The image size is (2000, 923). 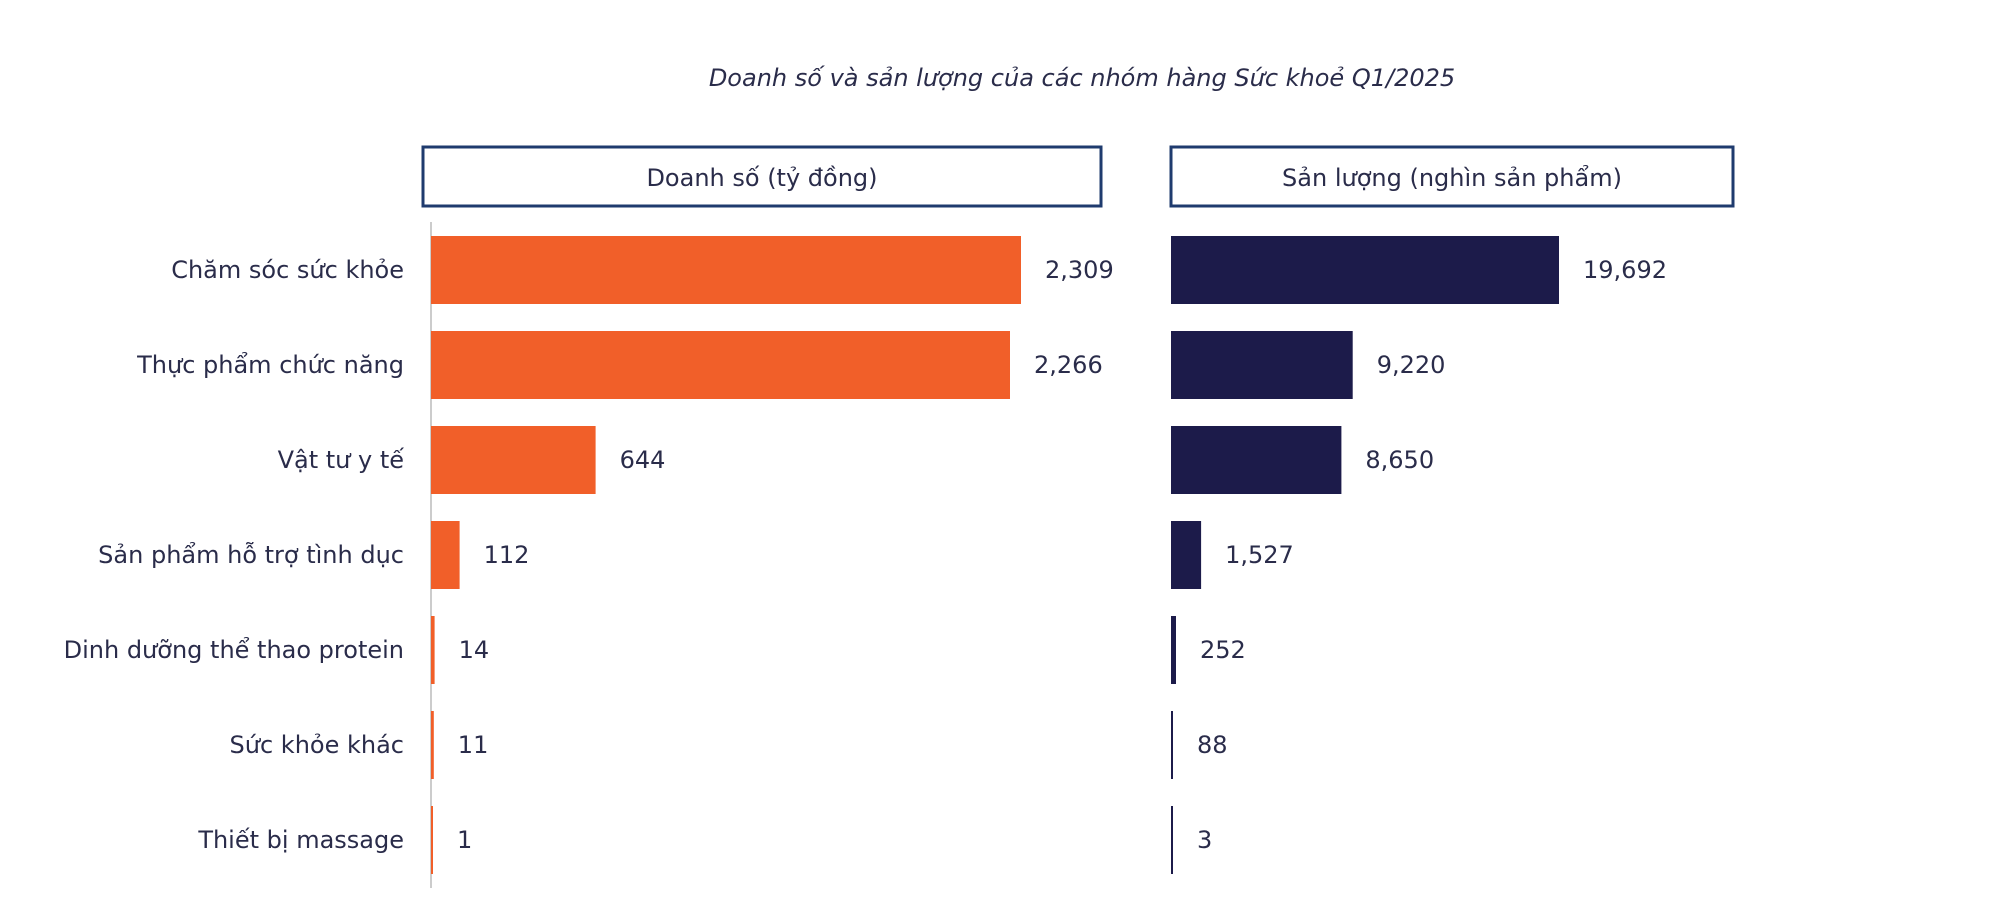 What do you see at coordinates (474, 650) in the screenshot?
I see `revenue-value-label: 14` at bounding box center [474, 650].